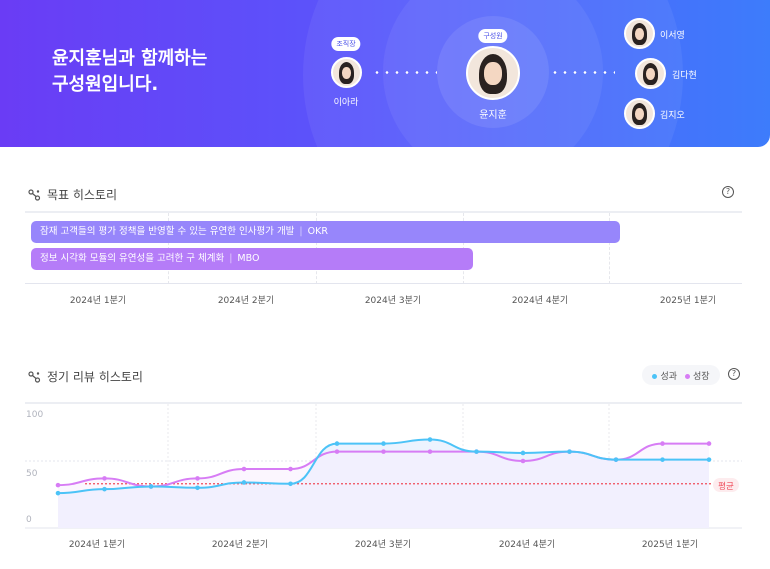  What do you see at coordinates (132, 258) in the screenshot?
I see `goal-title: 정보 시각화 모듈의 유연성을 고려한 구 체계화` at bounding box center [132, 258].